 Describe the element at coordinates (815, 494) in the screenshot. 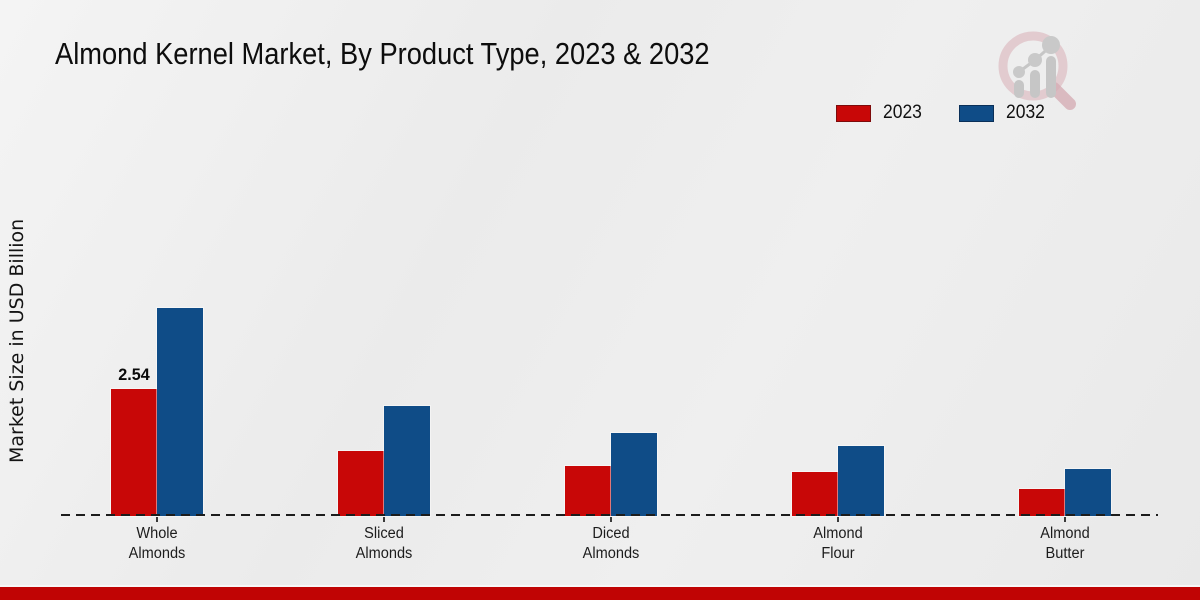

I see `bar-2023-almond-flour` at that location.